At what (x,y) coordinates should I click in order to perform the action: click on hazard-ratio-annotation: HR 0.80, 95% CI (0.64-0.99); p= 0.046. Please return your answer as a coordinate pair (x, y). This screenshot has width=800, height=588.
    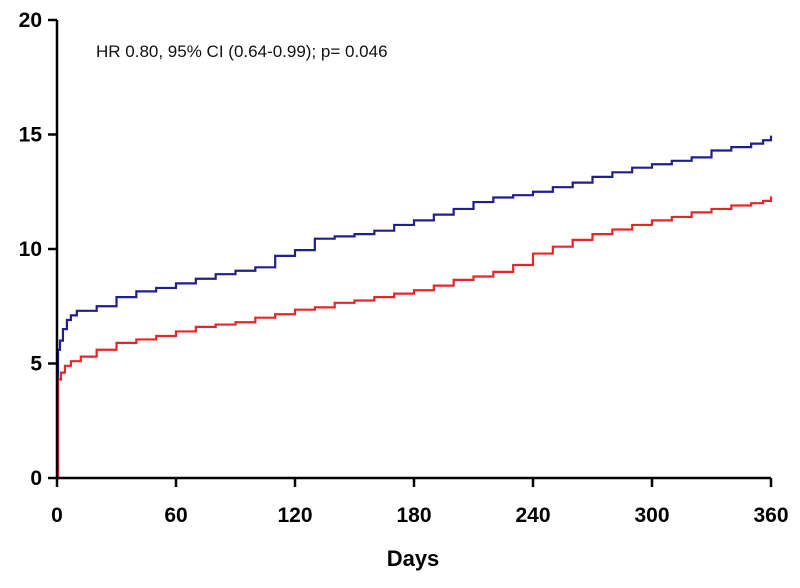
    Looking at the image, I should click on (242, 51).